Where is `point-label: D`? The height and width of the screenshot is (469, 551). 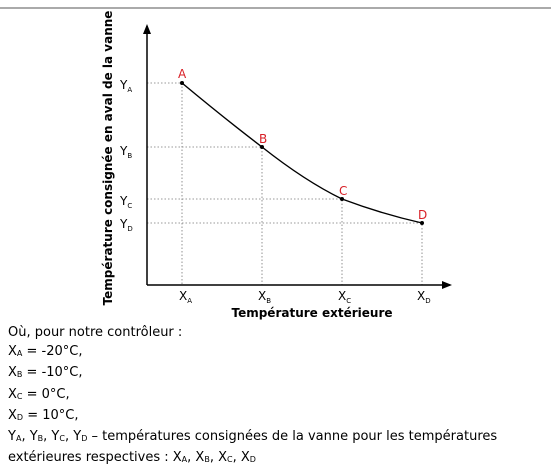 point-label: D is located at coordinates (422, 215).